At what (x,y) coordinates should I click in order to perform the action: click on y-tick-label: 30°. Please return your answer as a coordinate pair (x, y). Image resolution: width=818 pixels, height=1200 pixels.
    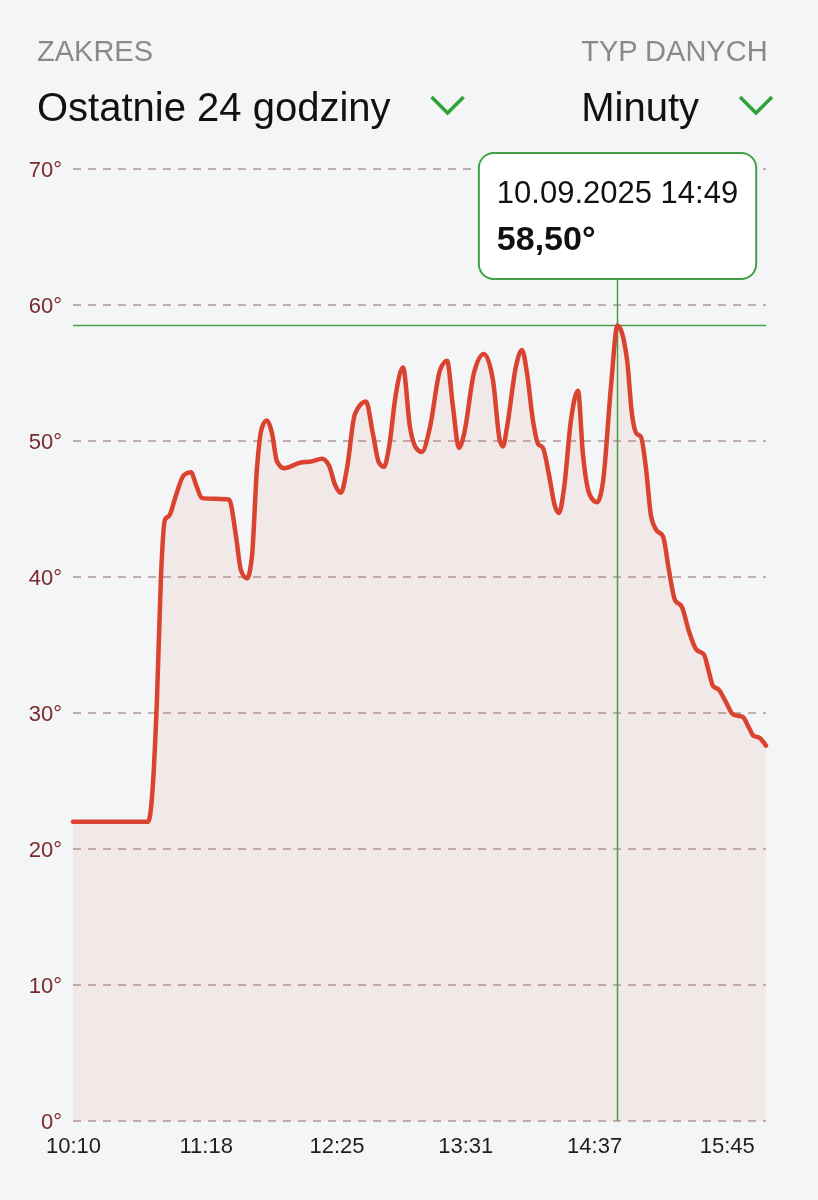
    Looking at the image, I should click on (45, 713).